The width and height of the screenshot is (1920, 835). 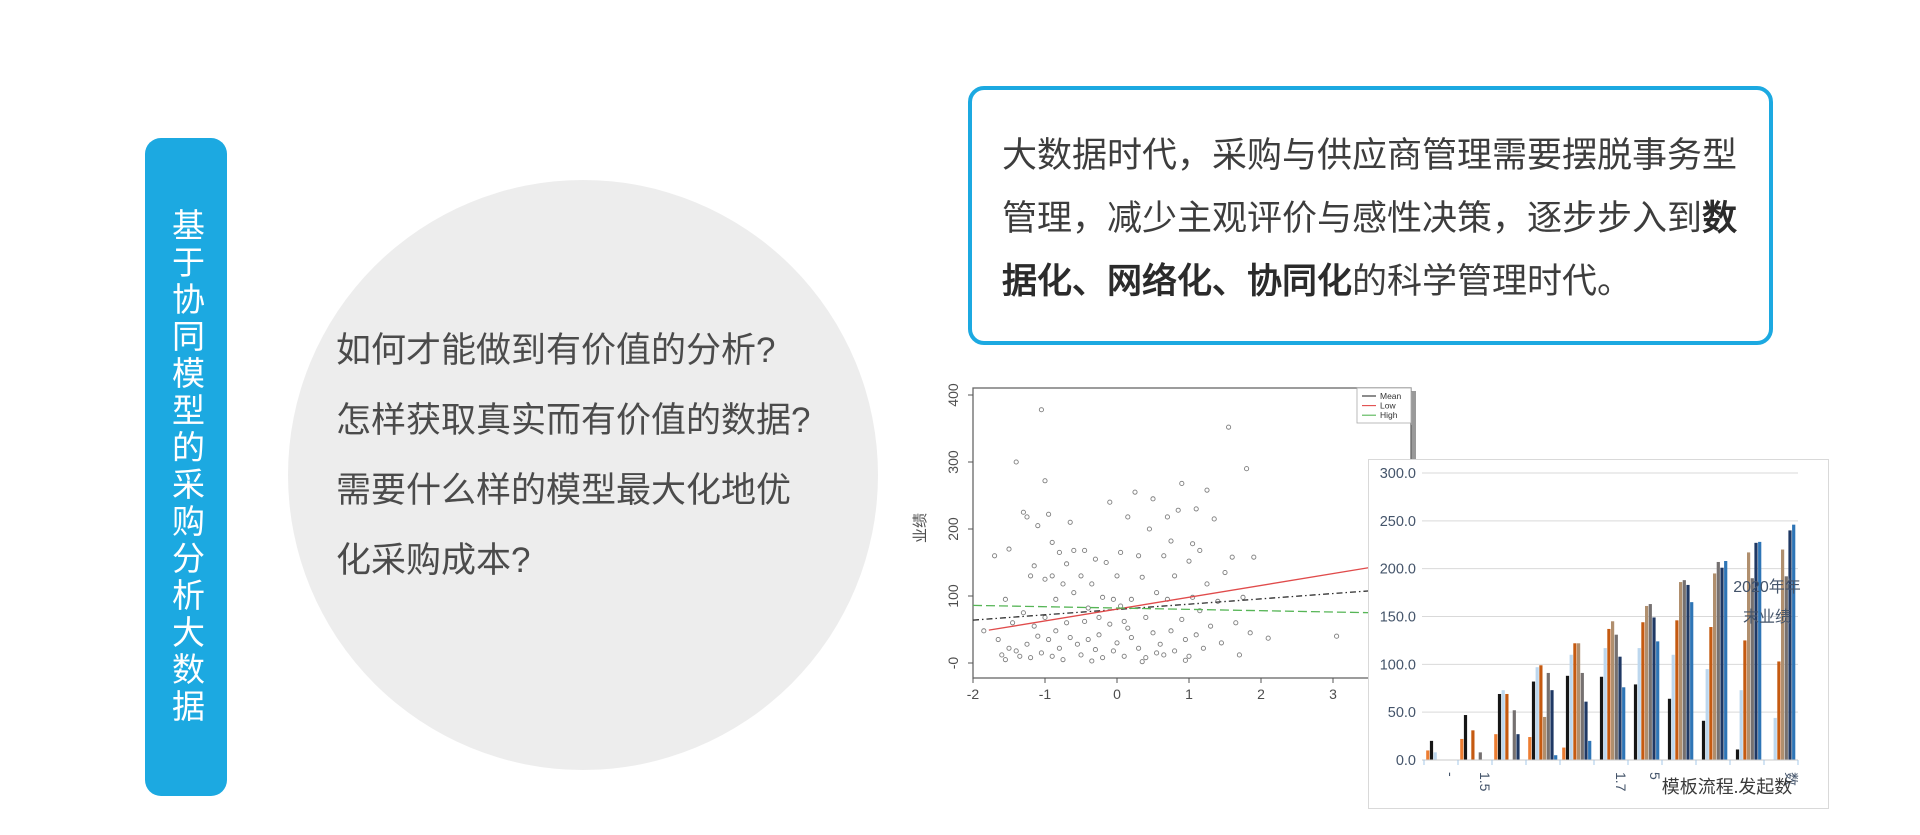 What do you see at coordinates (953, 596) in the screenshot?
I see `y-tick-label: 100` at bounding box center [953, 596].